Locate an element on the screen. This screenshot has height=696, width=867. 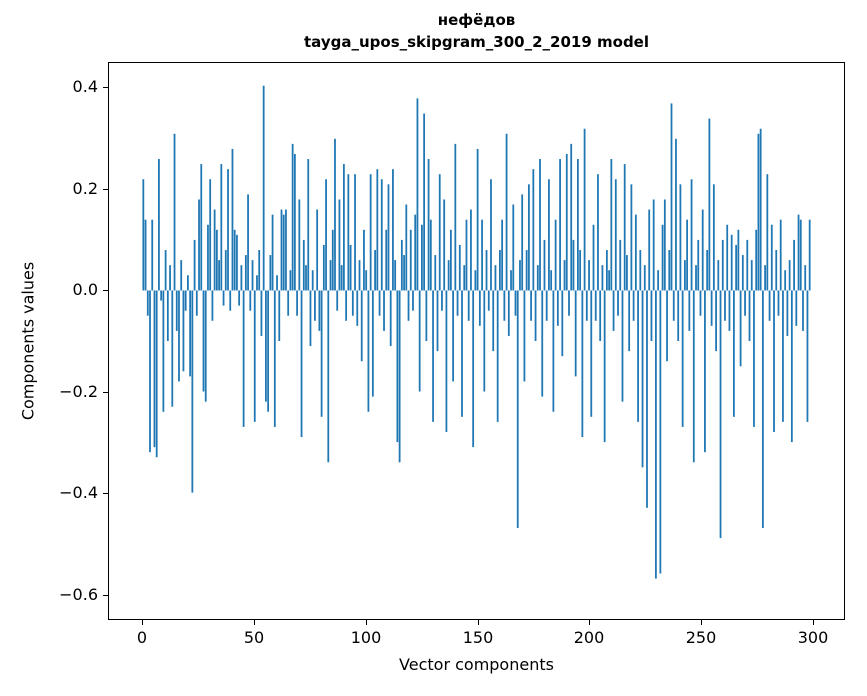
y-tick-label: −0.6 is located at coordinates (78, 594).